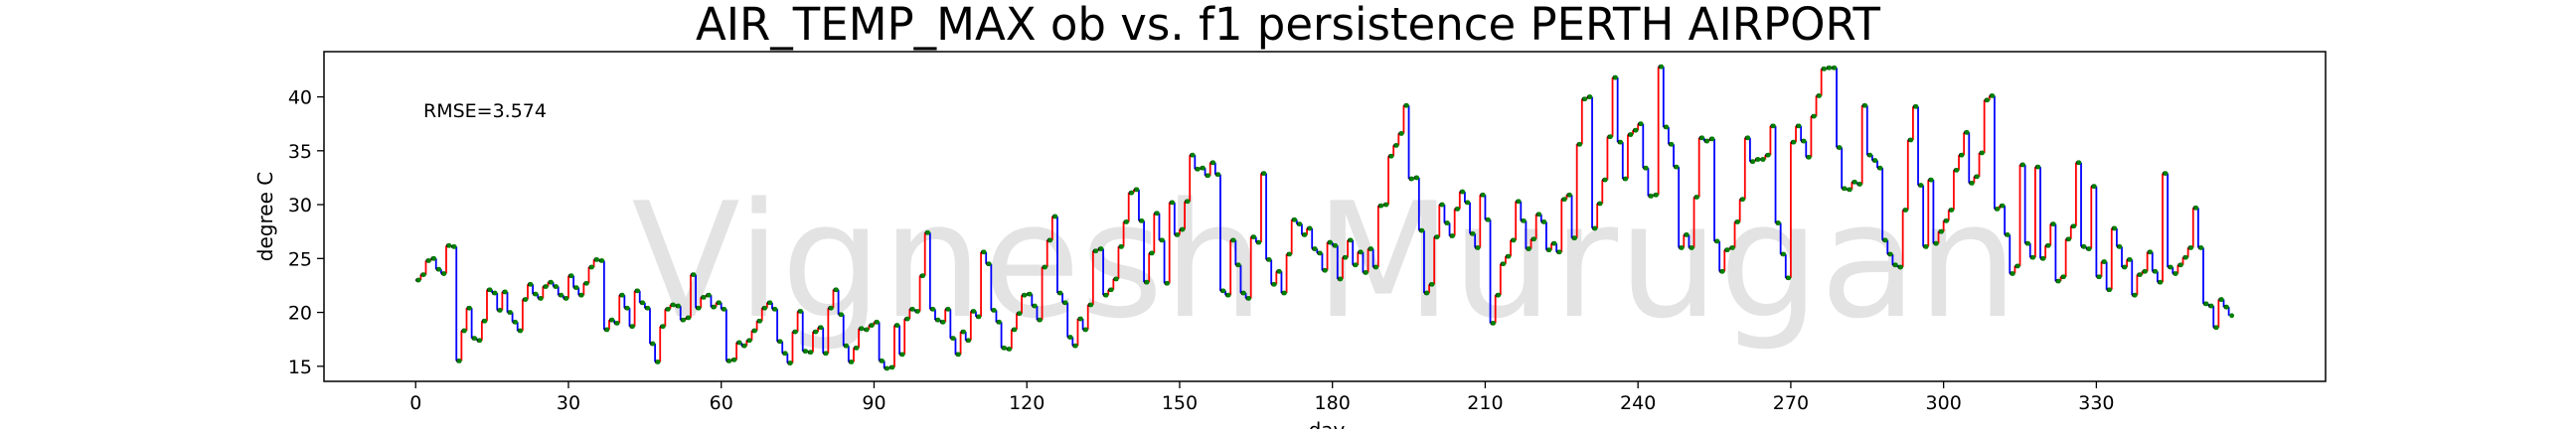  Describe the element at coordinates (874, 403) in the screenshot. I see `x-tick-label: 90` at that location.